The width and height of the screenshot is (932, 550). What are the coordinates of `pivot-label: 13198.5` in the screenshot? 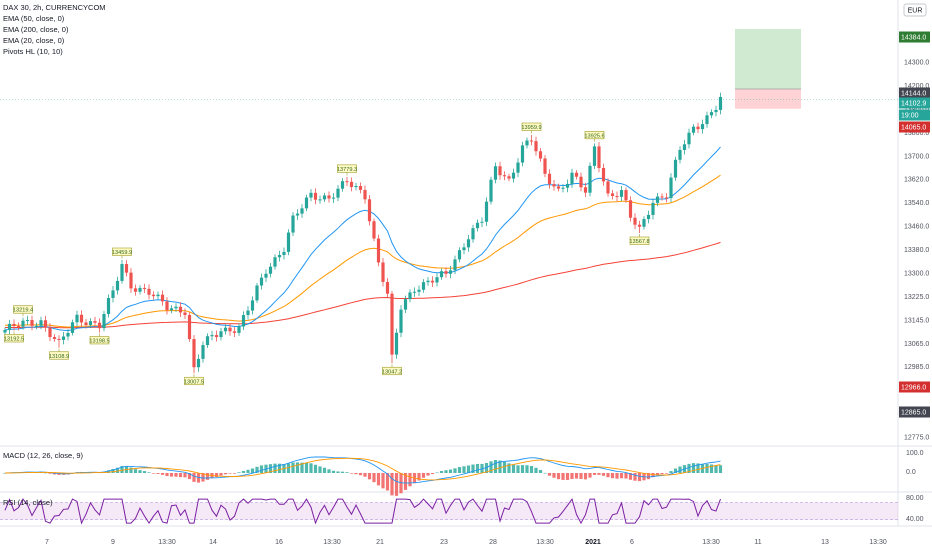 It's located at (99, 341).